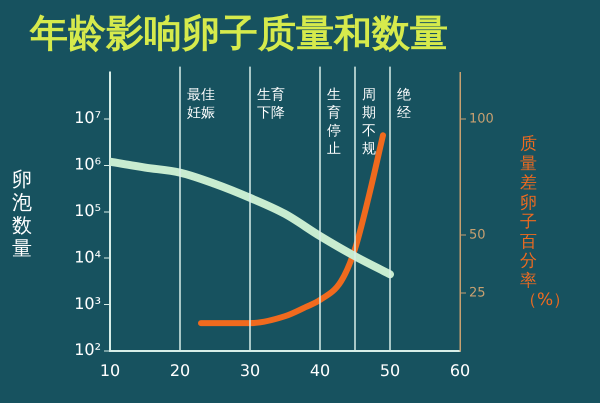 This screenshot has height=403, width=600. What do you see at coordinates (481, 118) in the screenshot?
I see `y2-tick-label: 100` at bounding box center [481, 118].